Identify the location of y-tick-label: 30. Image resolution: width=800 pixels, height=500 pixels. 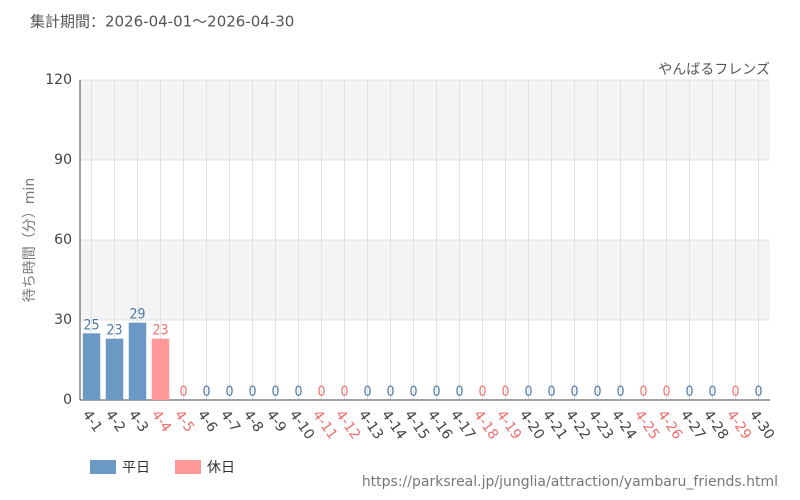
(63, 320).